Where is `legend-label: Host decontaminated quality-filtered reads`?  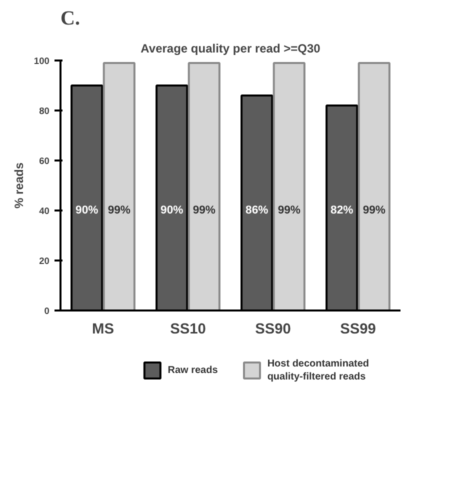
legend-label: Host decontaminated quality-filtered reads is located at coordinates (318, 370).